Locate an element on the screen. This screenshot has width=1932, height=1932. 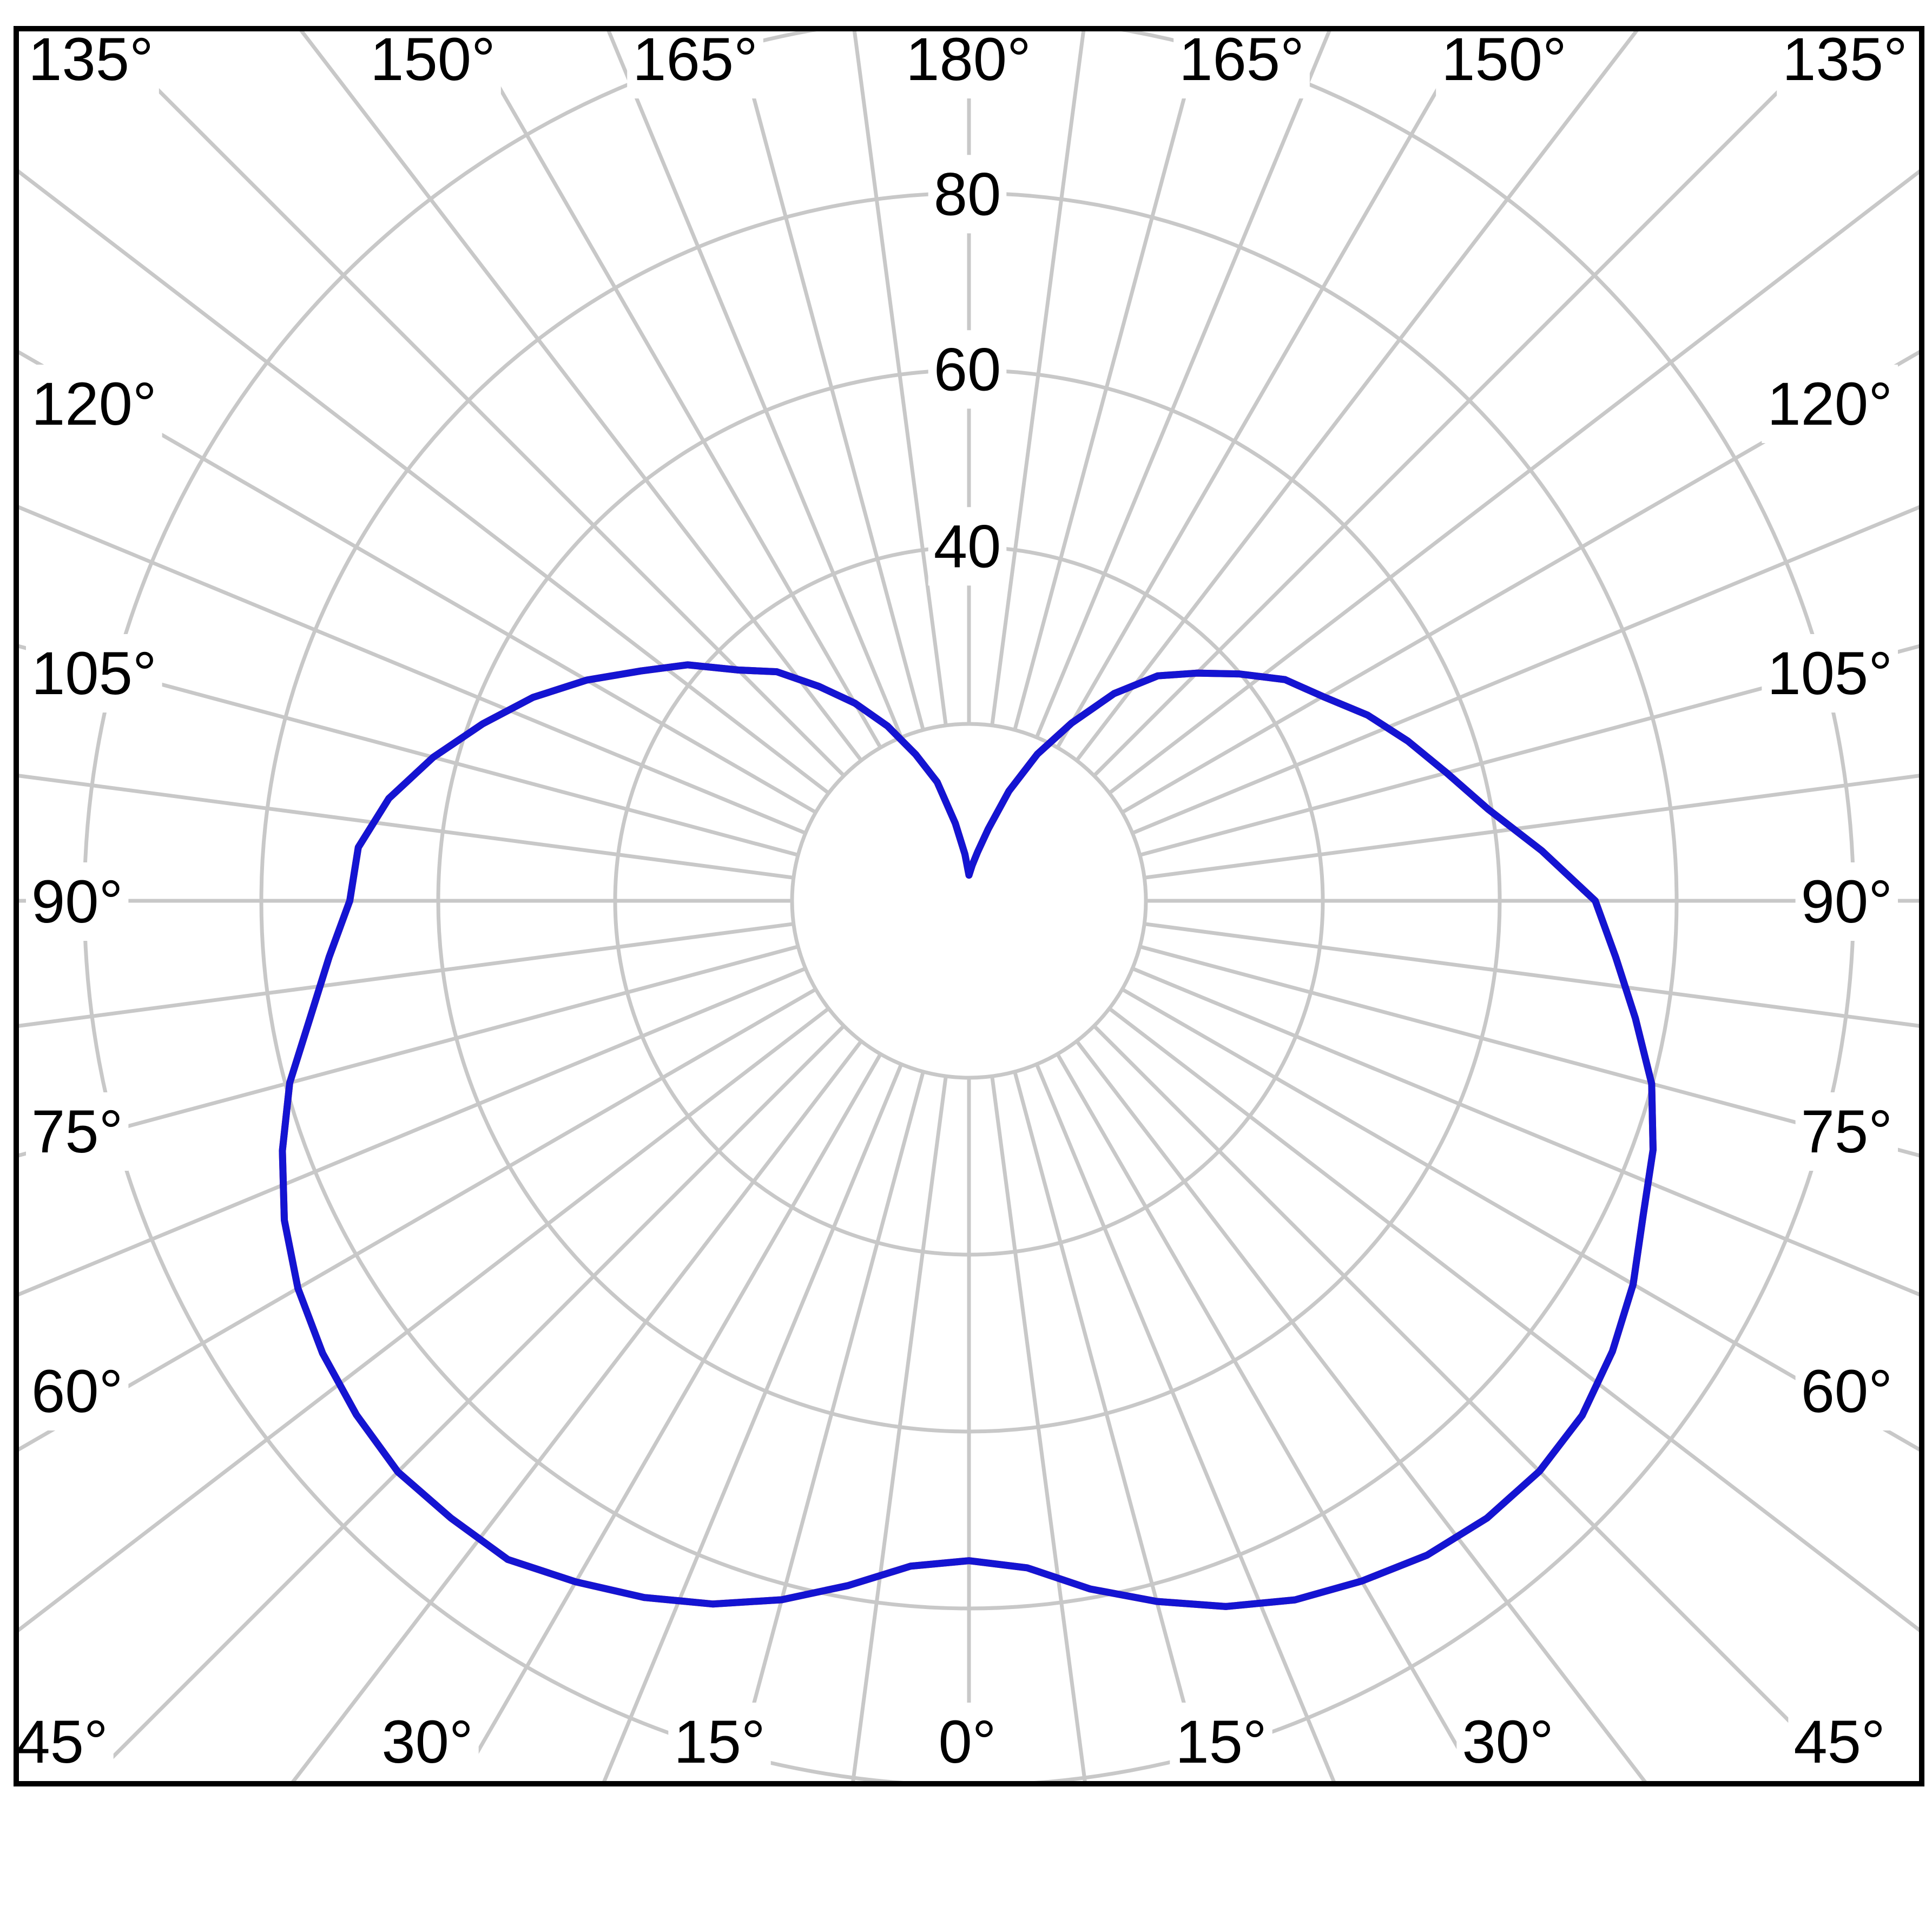
angle-label-left: 90° is located at coordinates (77, 902).